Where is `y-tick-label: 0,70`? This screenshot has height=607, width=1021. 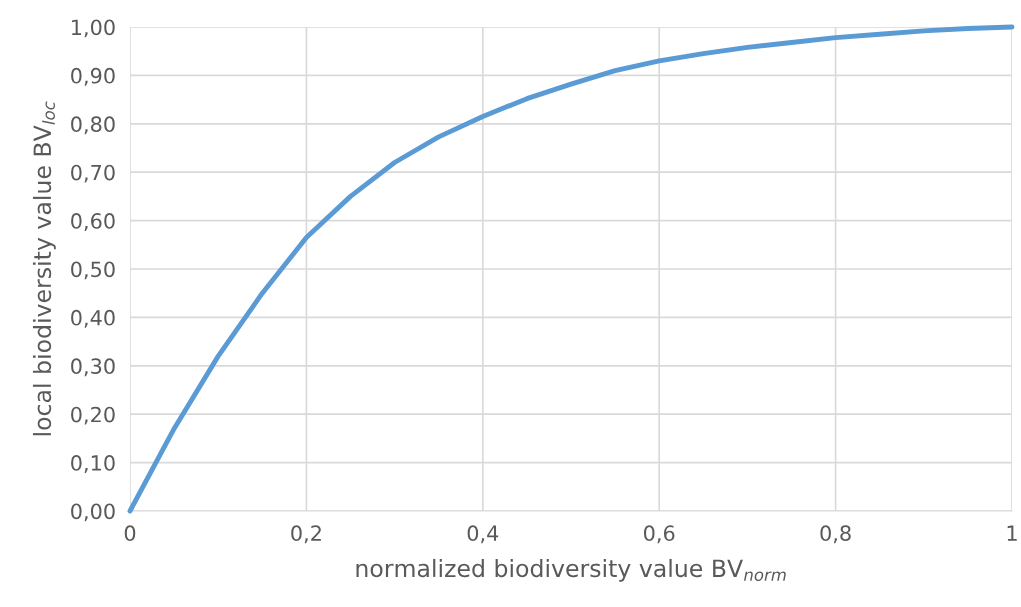 y-tick-label: 0,70 is located at coordinates (93, 173).